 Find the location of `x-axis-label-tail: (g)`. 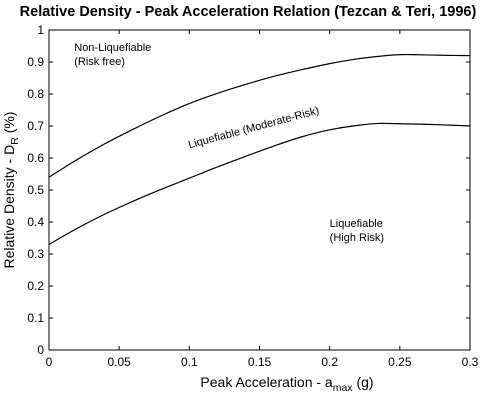

x-axis-label-tail: (g) is located at coordinates (363, 382).